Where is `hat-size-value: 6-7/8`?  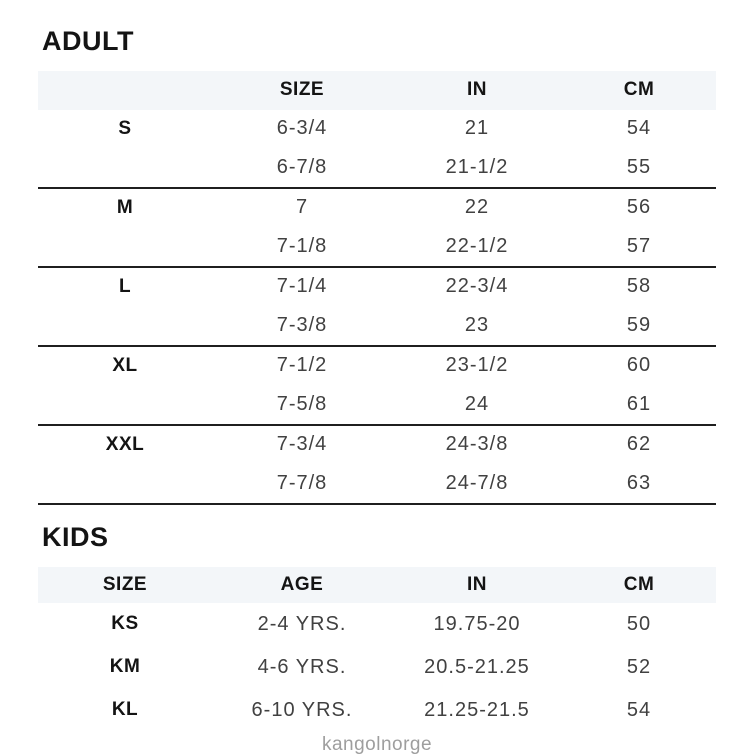 hat-size-value: 6-7/8 is located at coordinates (302, 166).